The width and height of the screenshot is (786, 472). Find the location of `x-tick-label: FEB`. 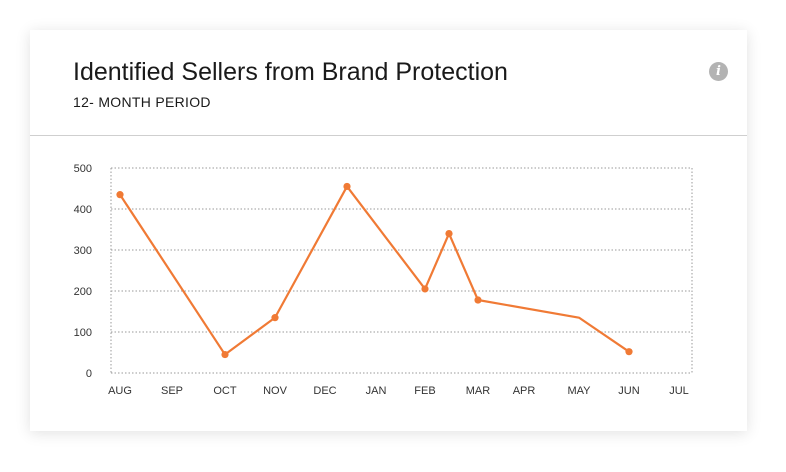

x-tick-label: FEB is located at coordinates (424, 391).